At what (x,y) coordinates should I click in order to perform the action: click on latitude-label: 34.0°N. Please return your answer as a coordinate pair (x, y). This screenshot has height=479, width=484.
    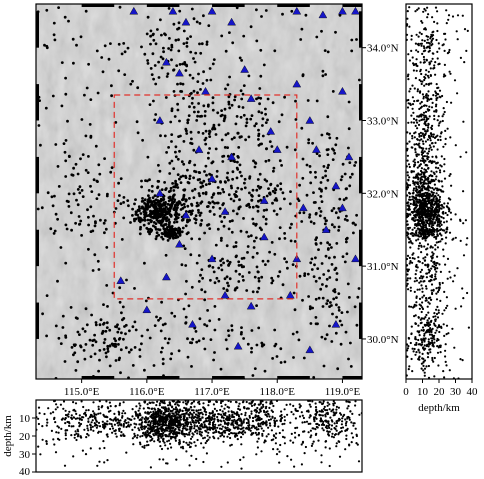
    Looking at the image, I should click on (383, 49).